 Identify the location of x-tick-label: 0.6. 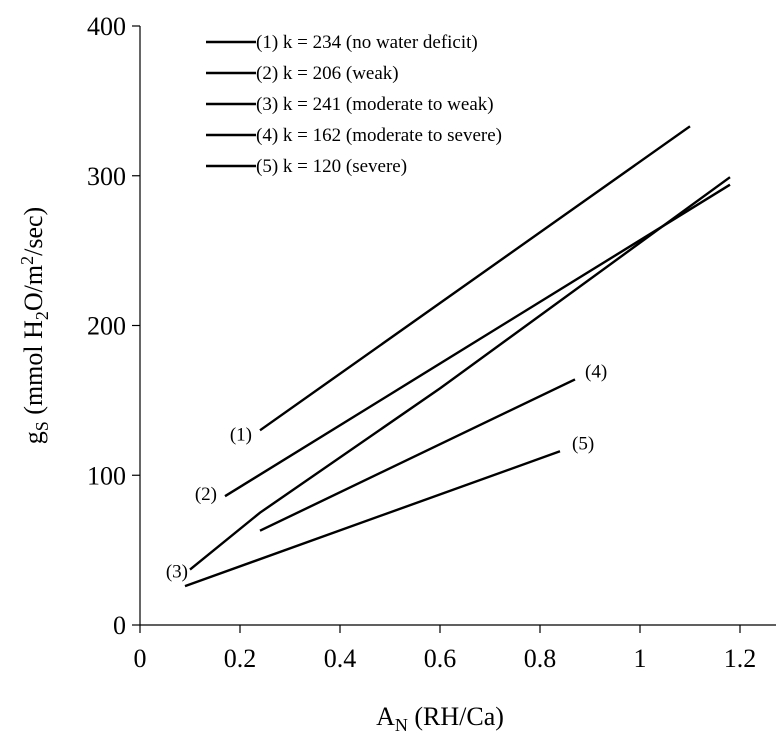
(440, 658).